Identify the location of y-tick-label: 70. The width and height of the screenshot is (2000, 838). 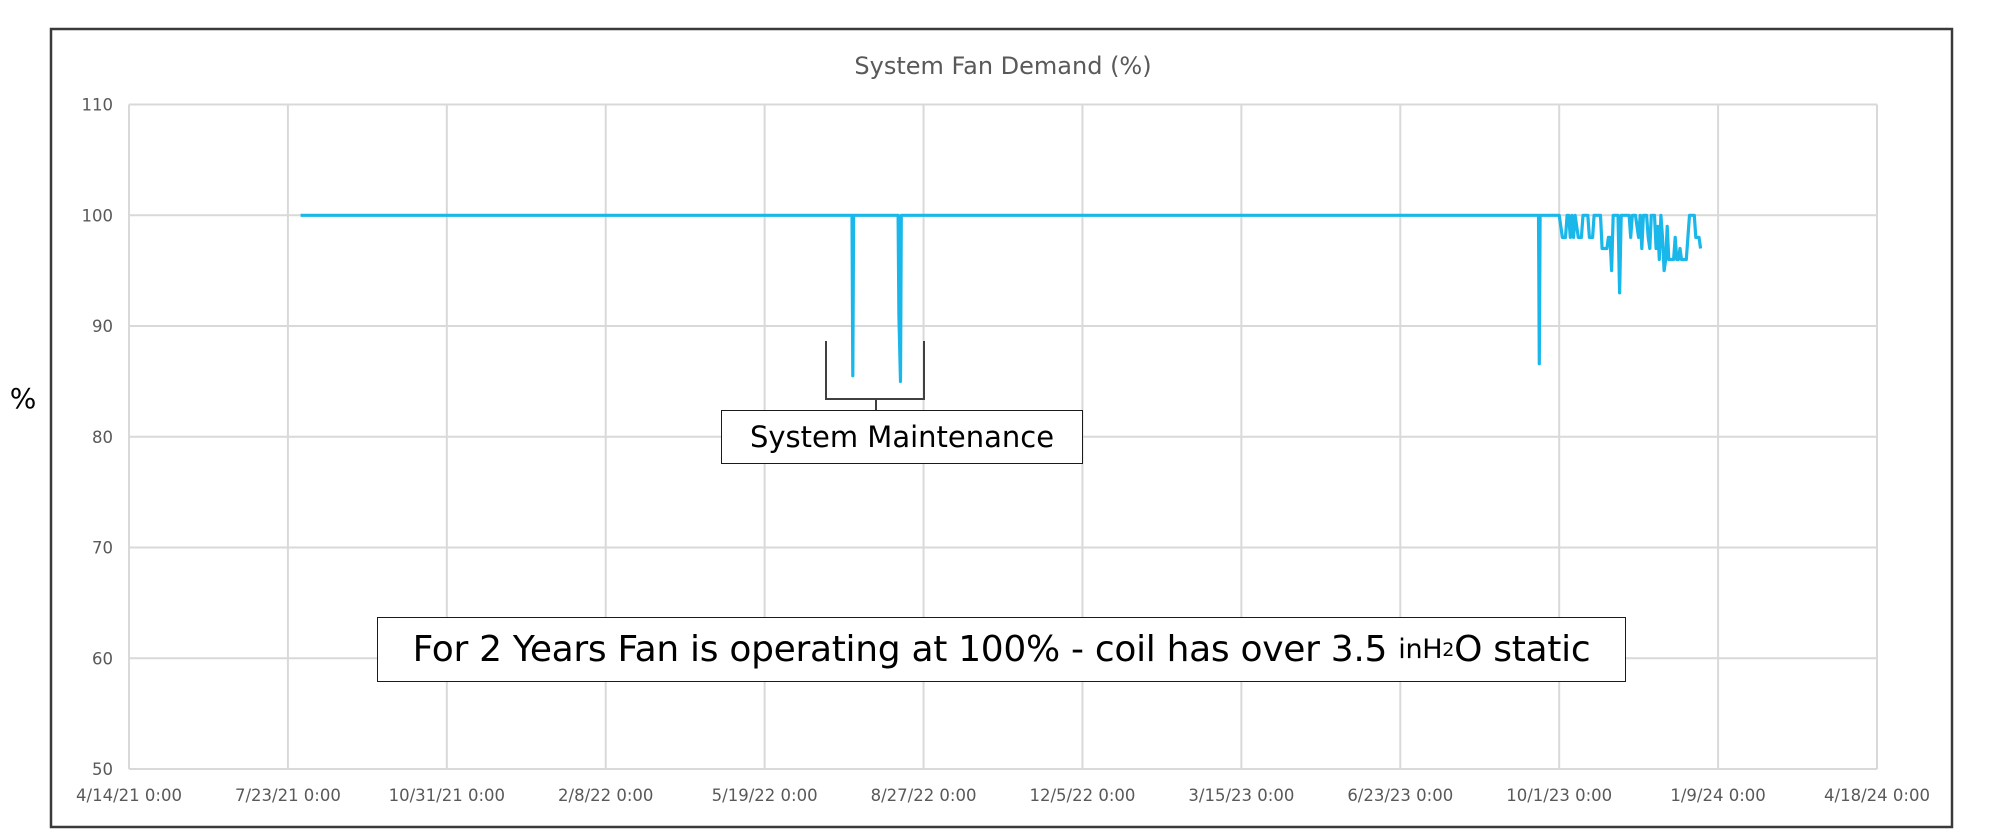
(102, 548).